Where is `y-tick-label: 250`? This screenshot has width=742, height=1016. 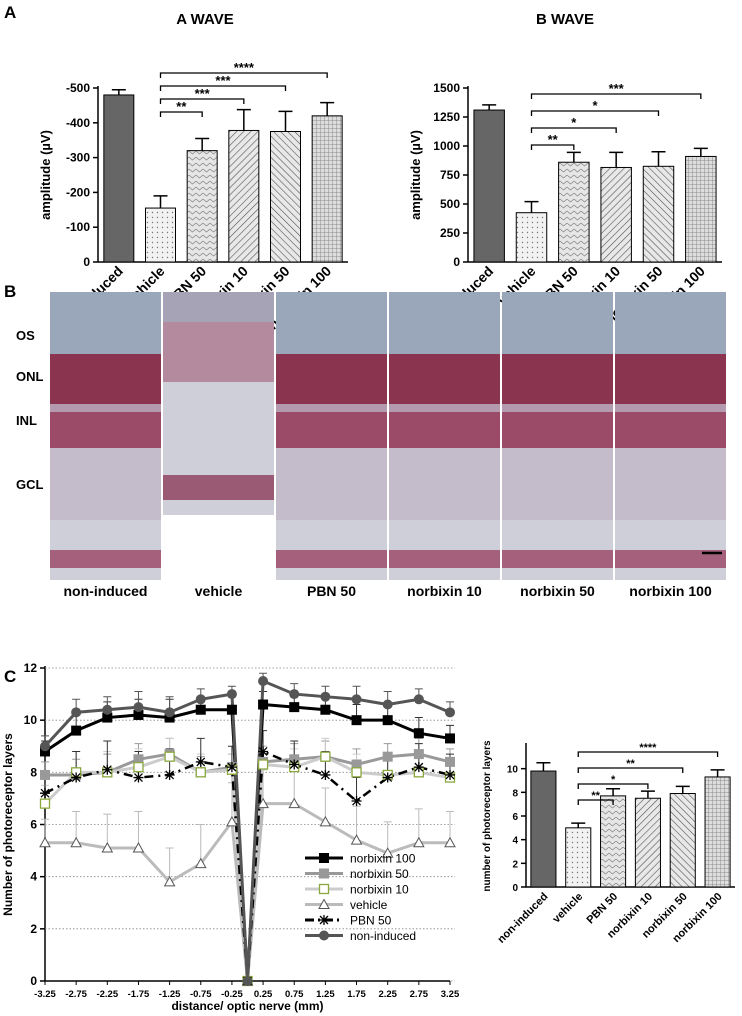
y-tick-label: 250 is located at coordinates (450, 233).